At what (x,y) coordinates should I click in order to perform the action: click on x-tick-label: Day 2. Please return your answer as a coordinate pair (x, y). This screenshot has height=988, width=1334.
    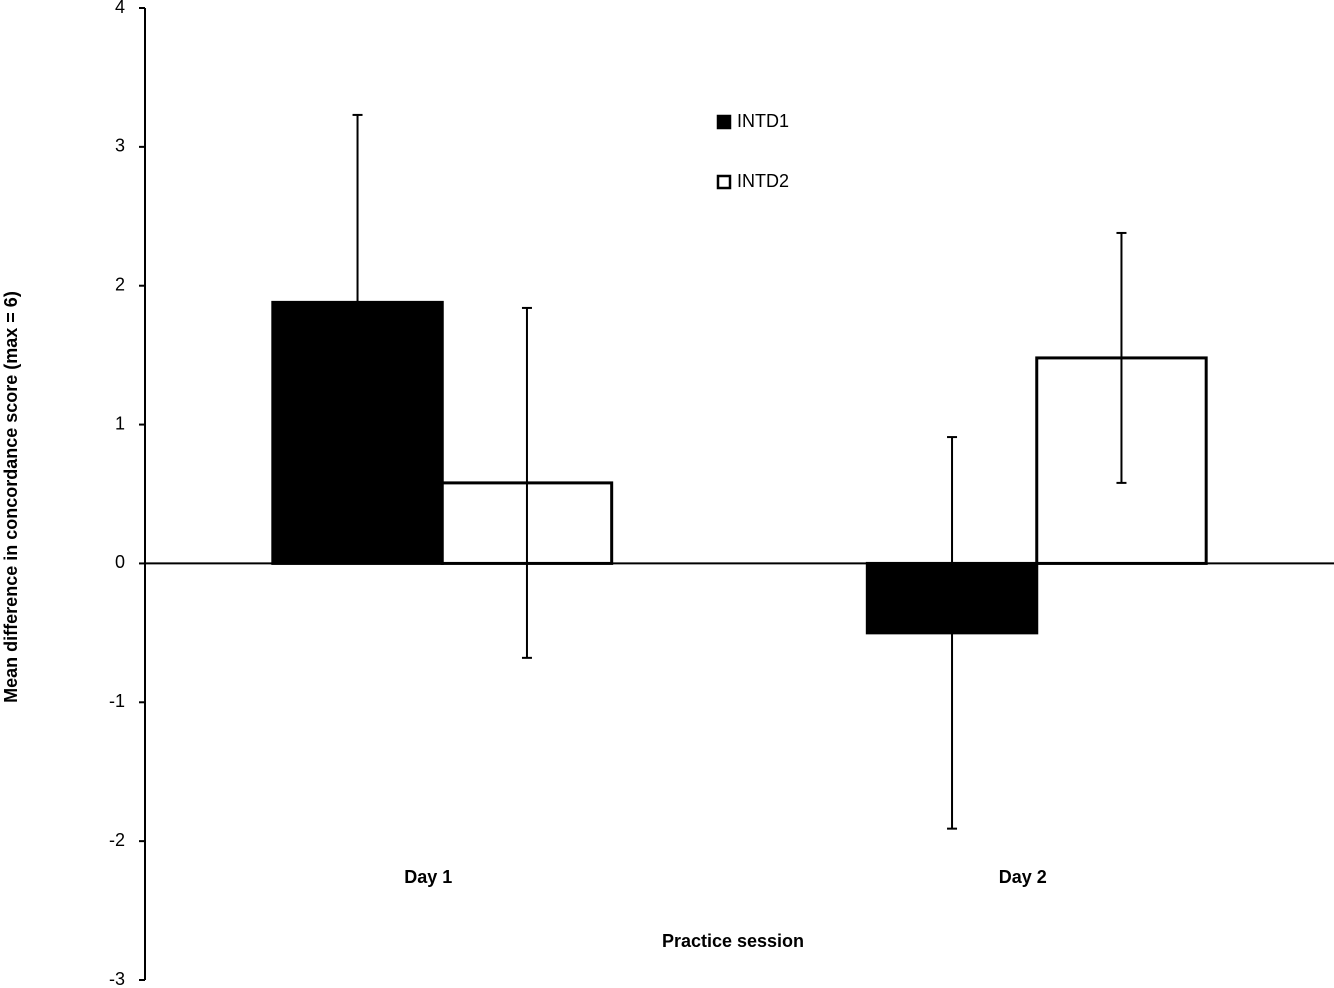
    Looking at the image, I should click on (1023, 877).